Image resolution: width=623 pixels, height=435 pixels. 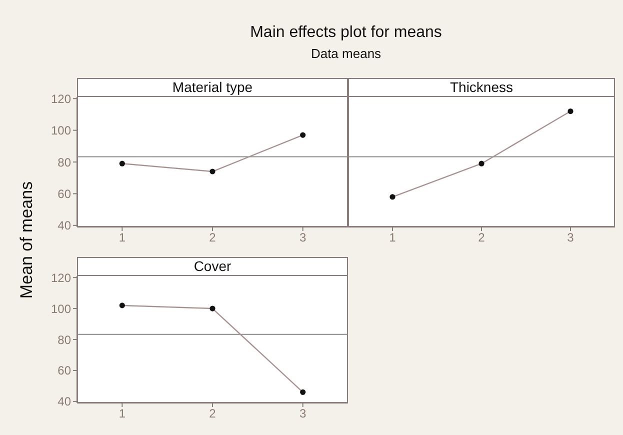 What do you see at coordinates (481, 87) in the screenshot?
I see `text: Thickness` at bounding box center [481, 87].